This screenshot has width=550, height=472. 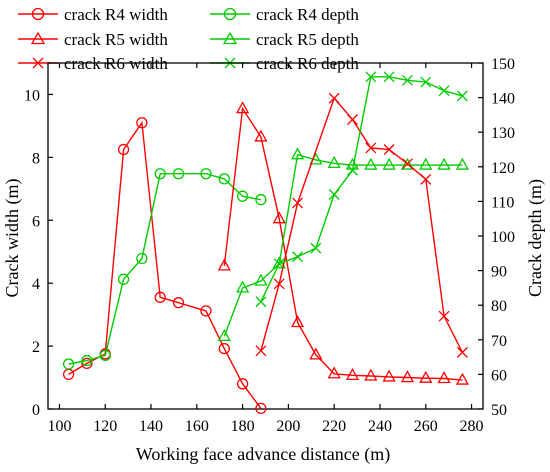 I want to click on x-tick-label: 140, so click(x=151, y=426).